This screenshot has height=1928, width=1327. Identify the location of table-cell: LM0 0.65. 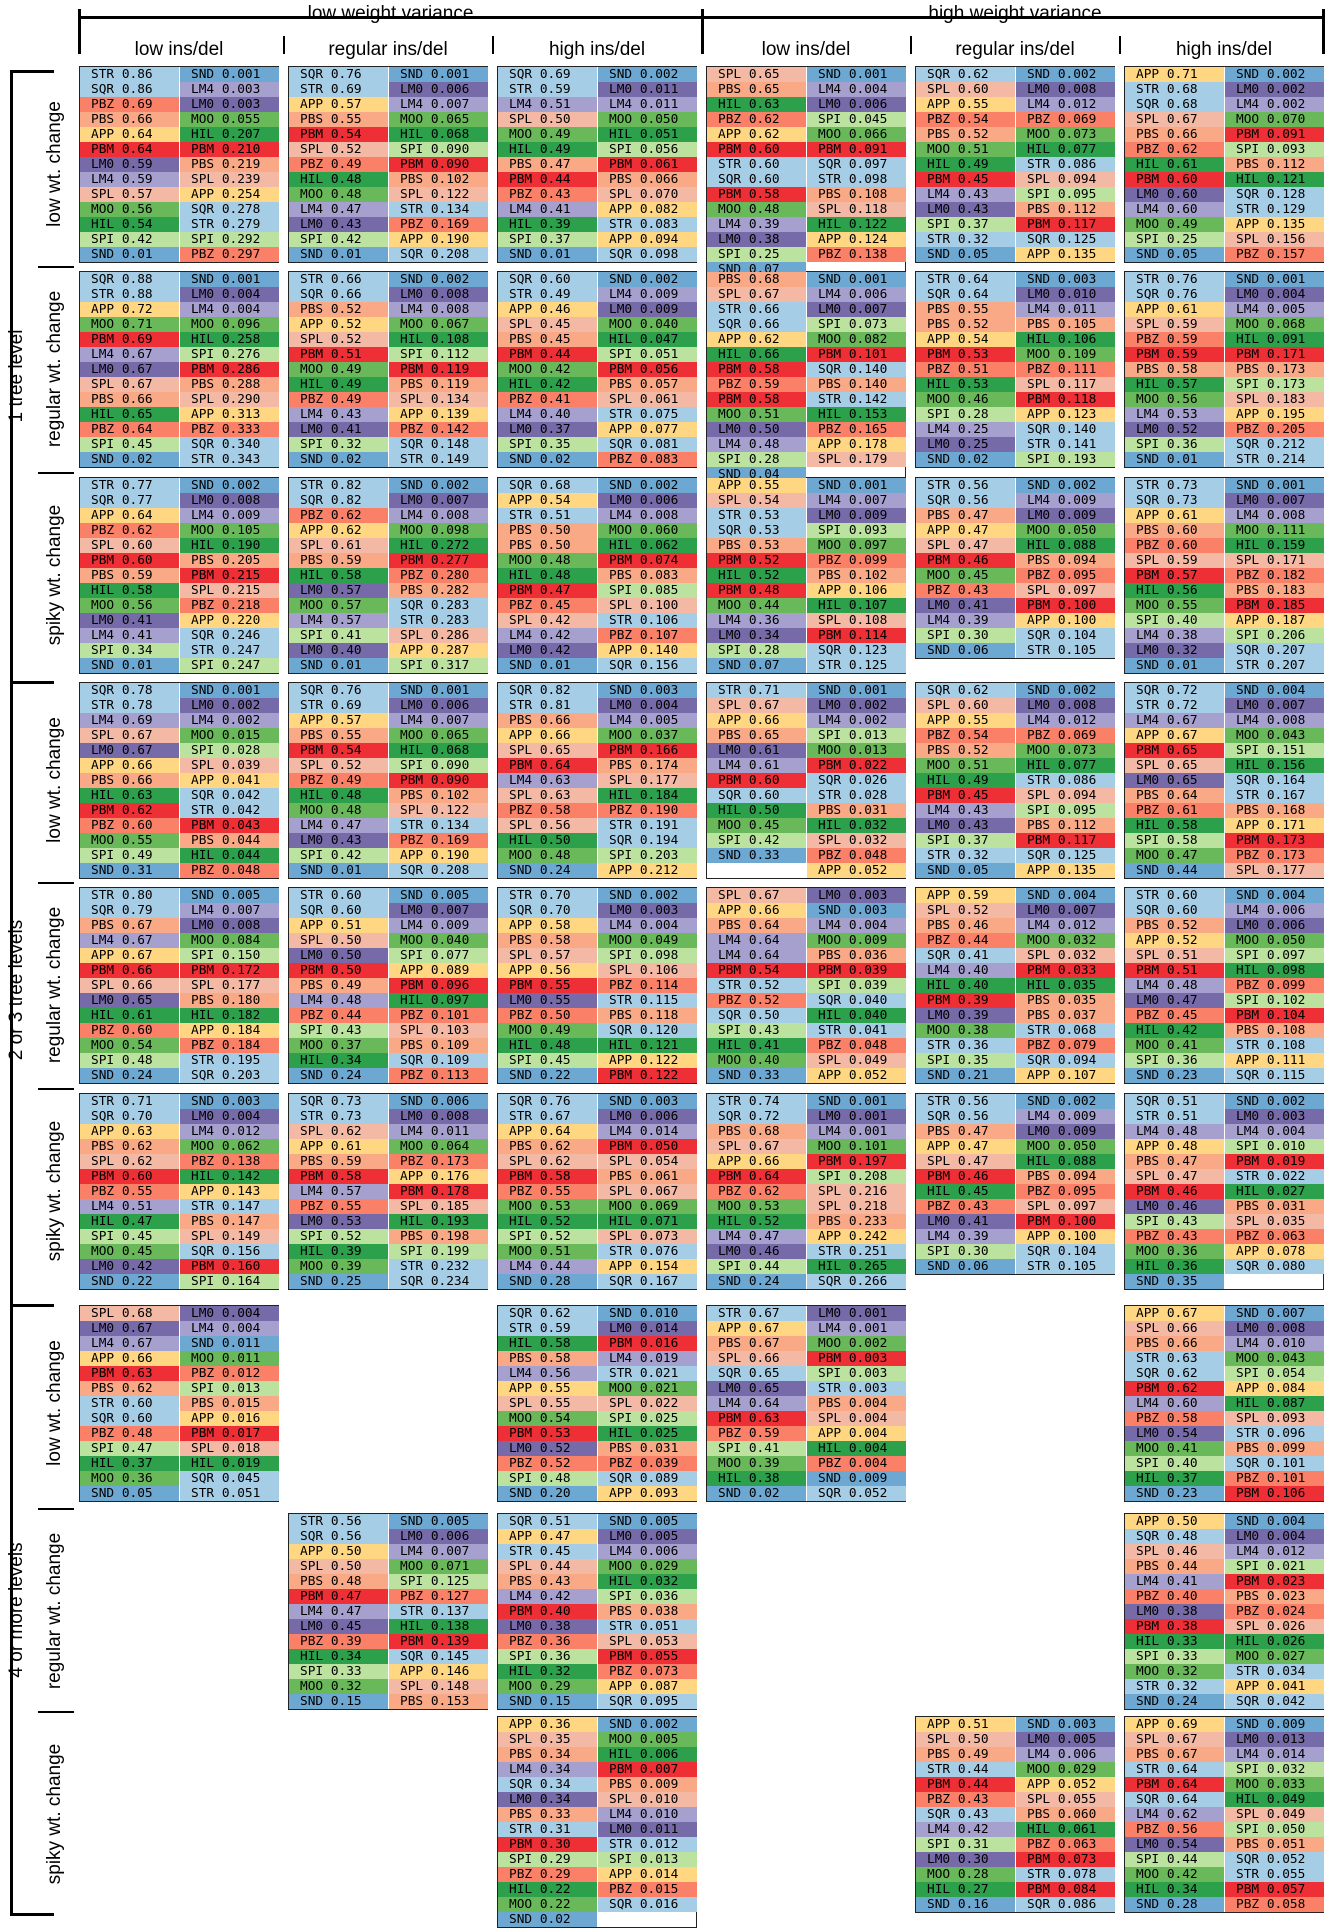
(1174, 780).